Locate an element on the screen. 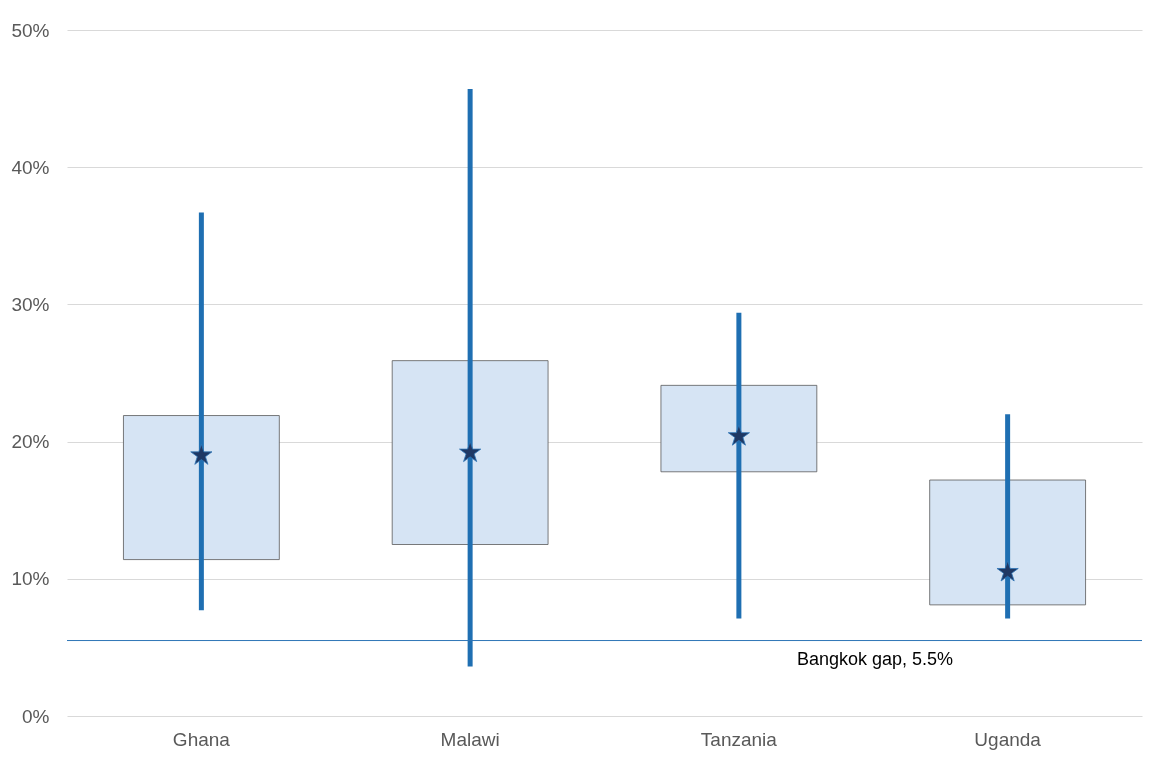  x-tick-label: Ghana is located at coordinates (201, 739).